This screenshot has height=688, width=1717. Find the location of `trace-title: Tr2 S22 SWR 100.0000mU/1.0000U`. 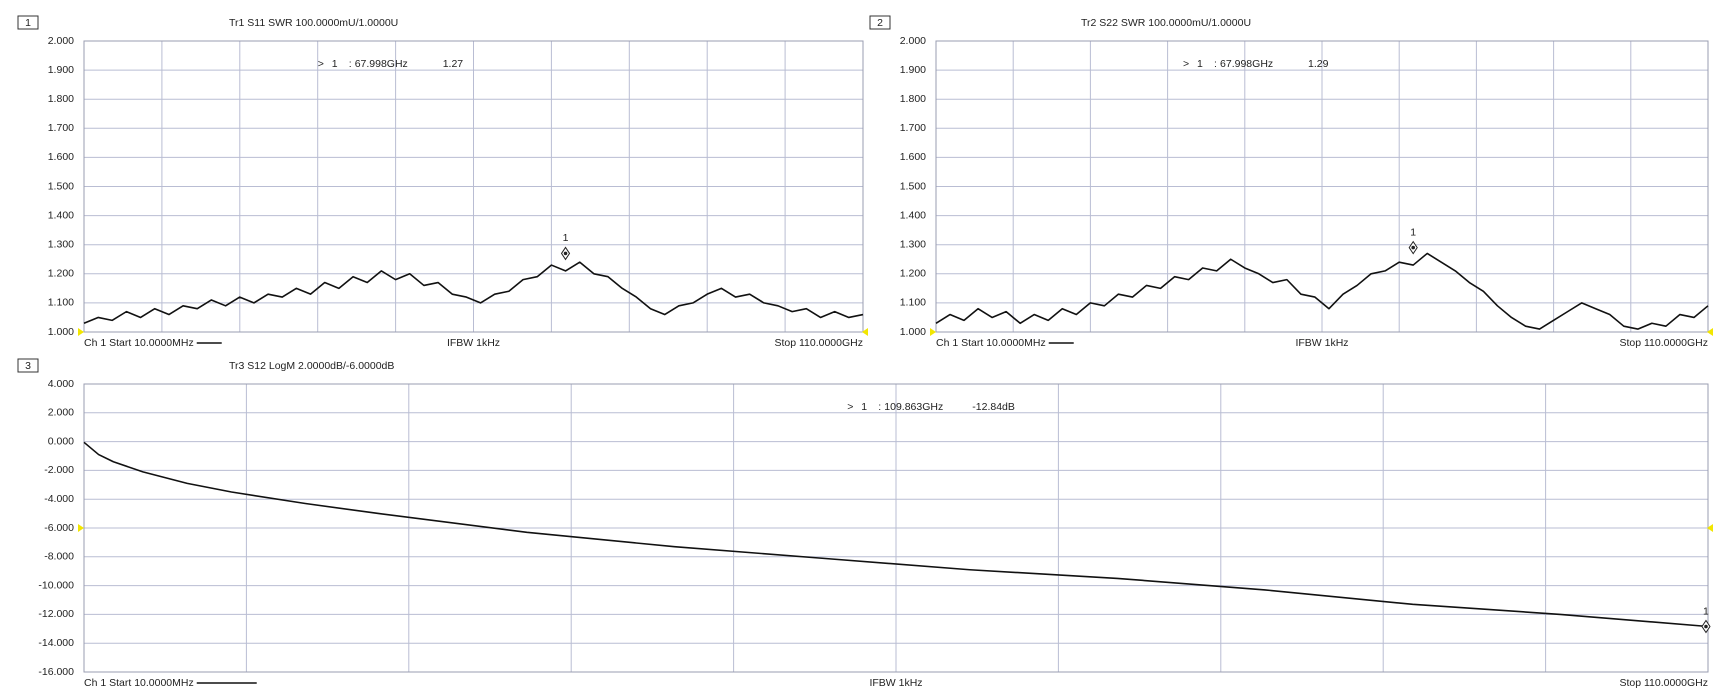

trace-title: Tr2 S22 SWR 100.0000mU/1.0000U is located at coordinates (1166, 23).